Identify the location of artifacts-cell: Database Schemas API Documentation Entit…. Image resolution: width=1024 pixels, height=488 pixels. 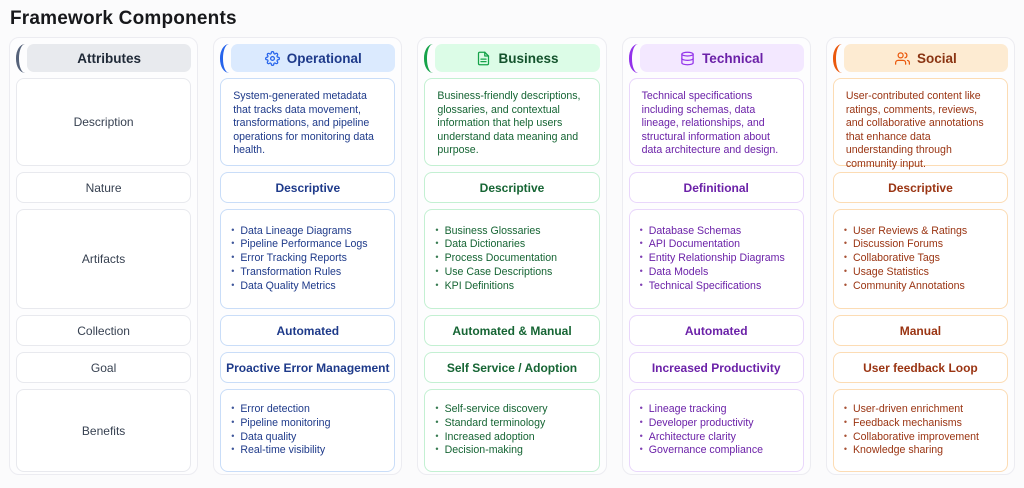
(716, 259).